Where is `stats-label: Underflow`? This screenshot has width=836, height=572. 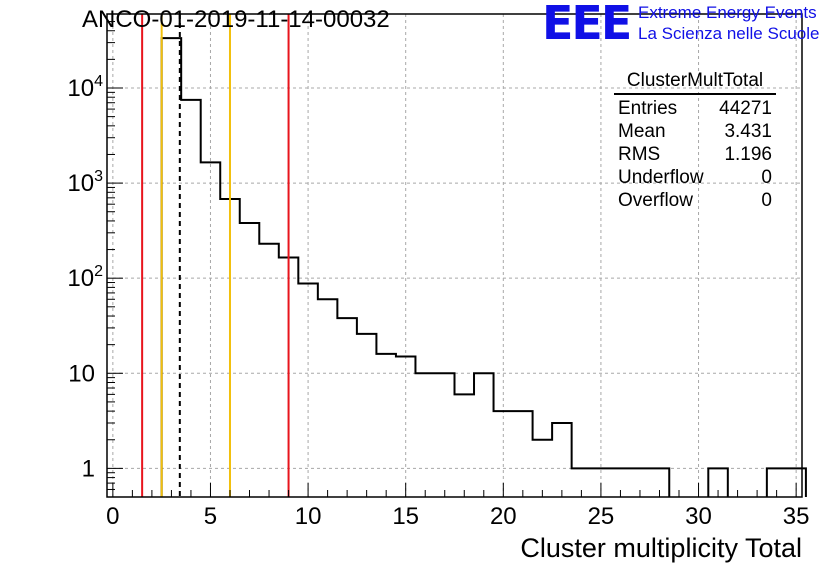 stats-label: Underflow is located at coordinates (661, 177).